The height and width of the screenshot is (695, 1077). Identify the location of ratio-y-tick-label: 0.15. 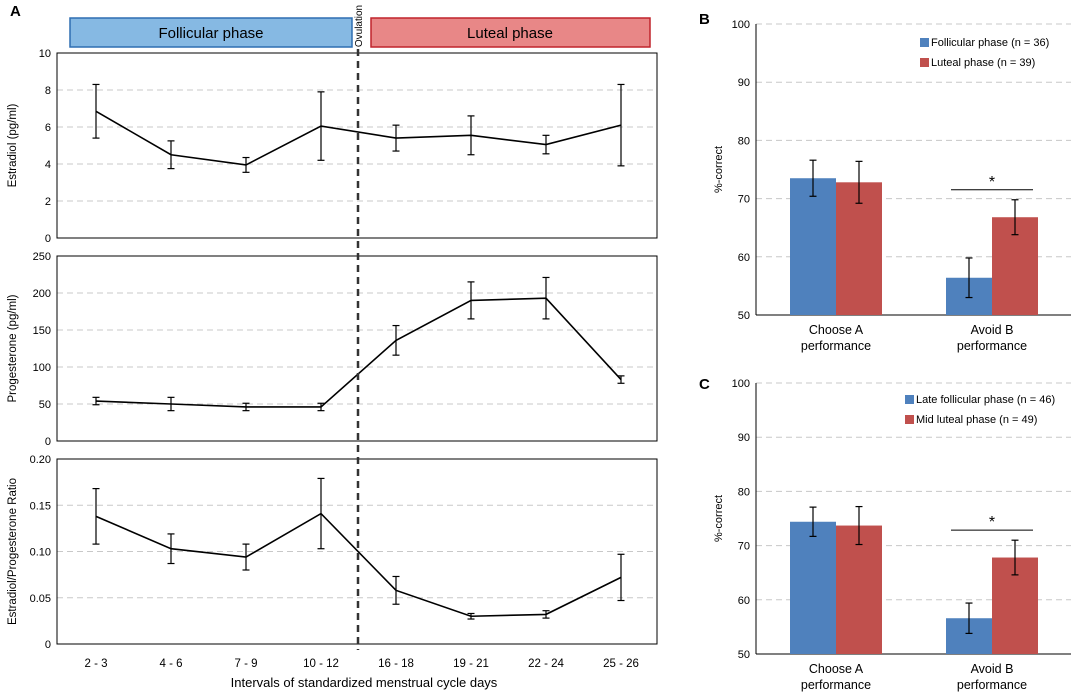
(40, 506).